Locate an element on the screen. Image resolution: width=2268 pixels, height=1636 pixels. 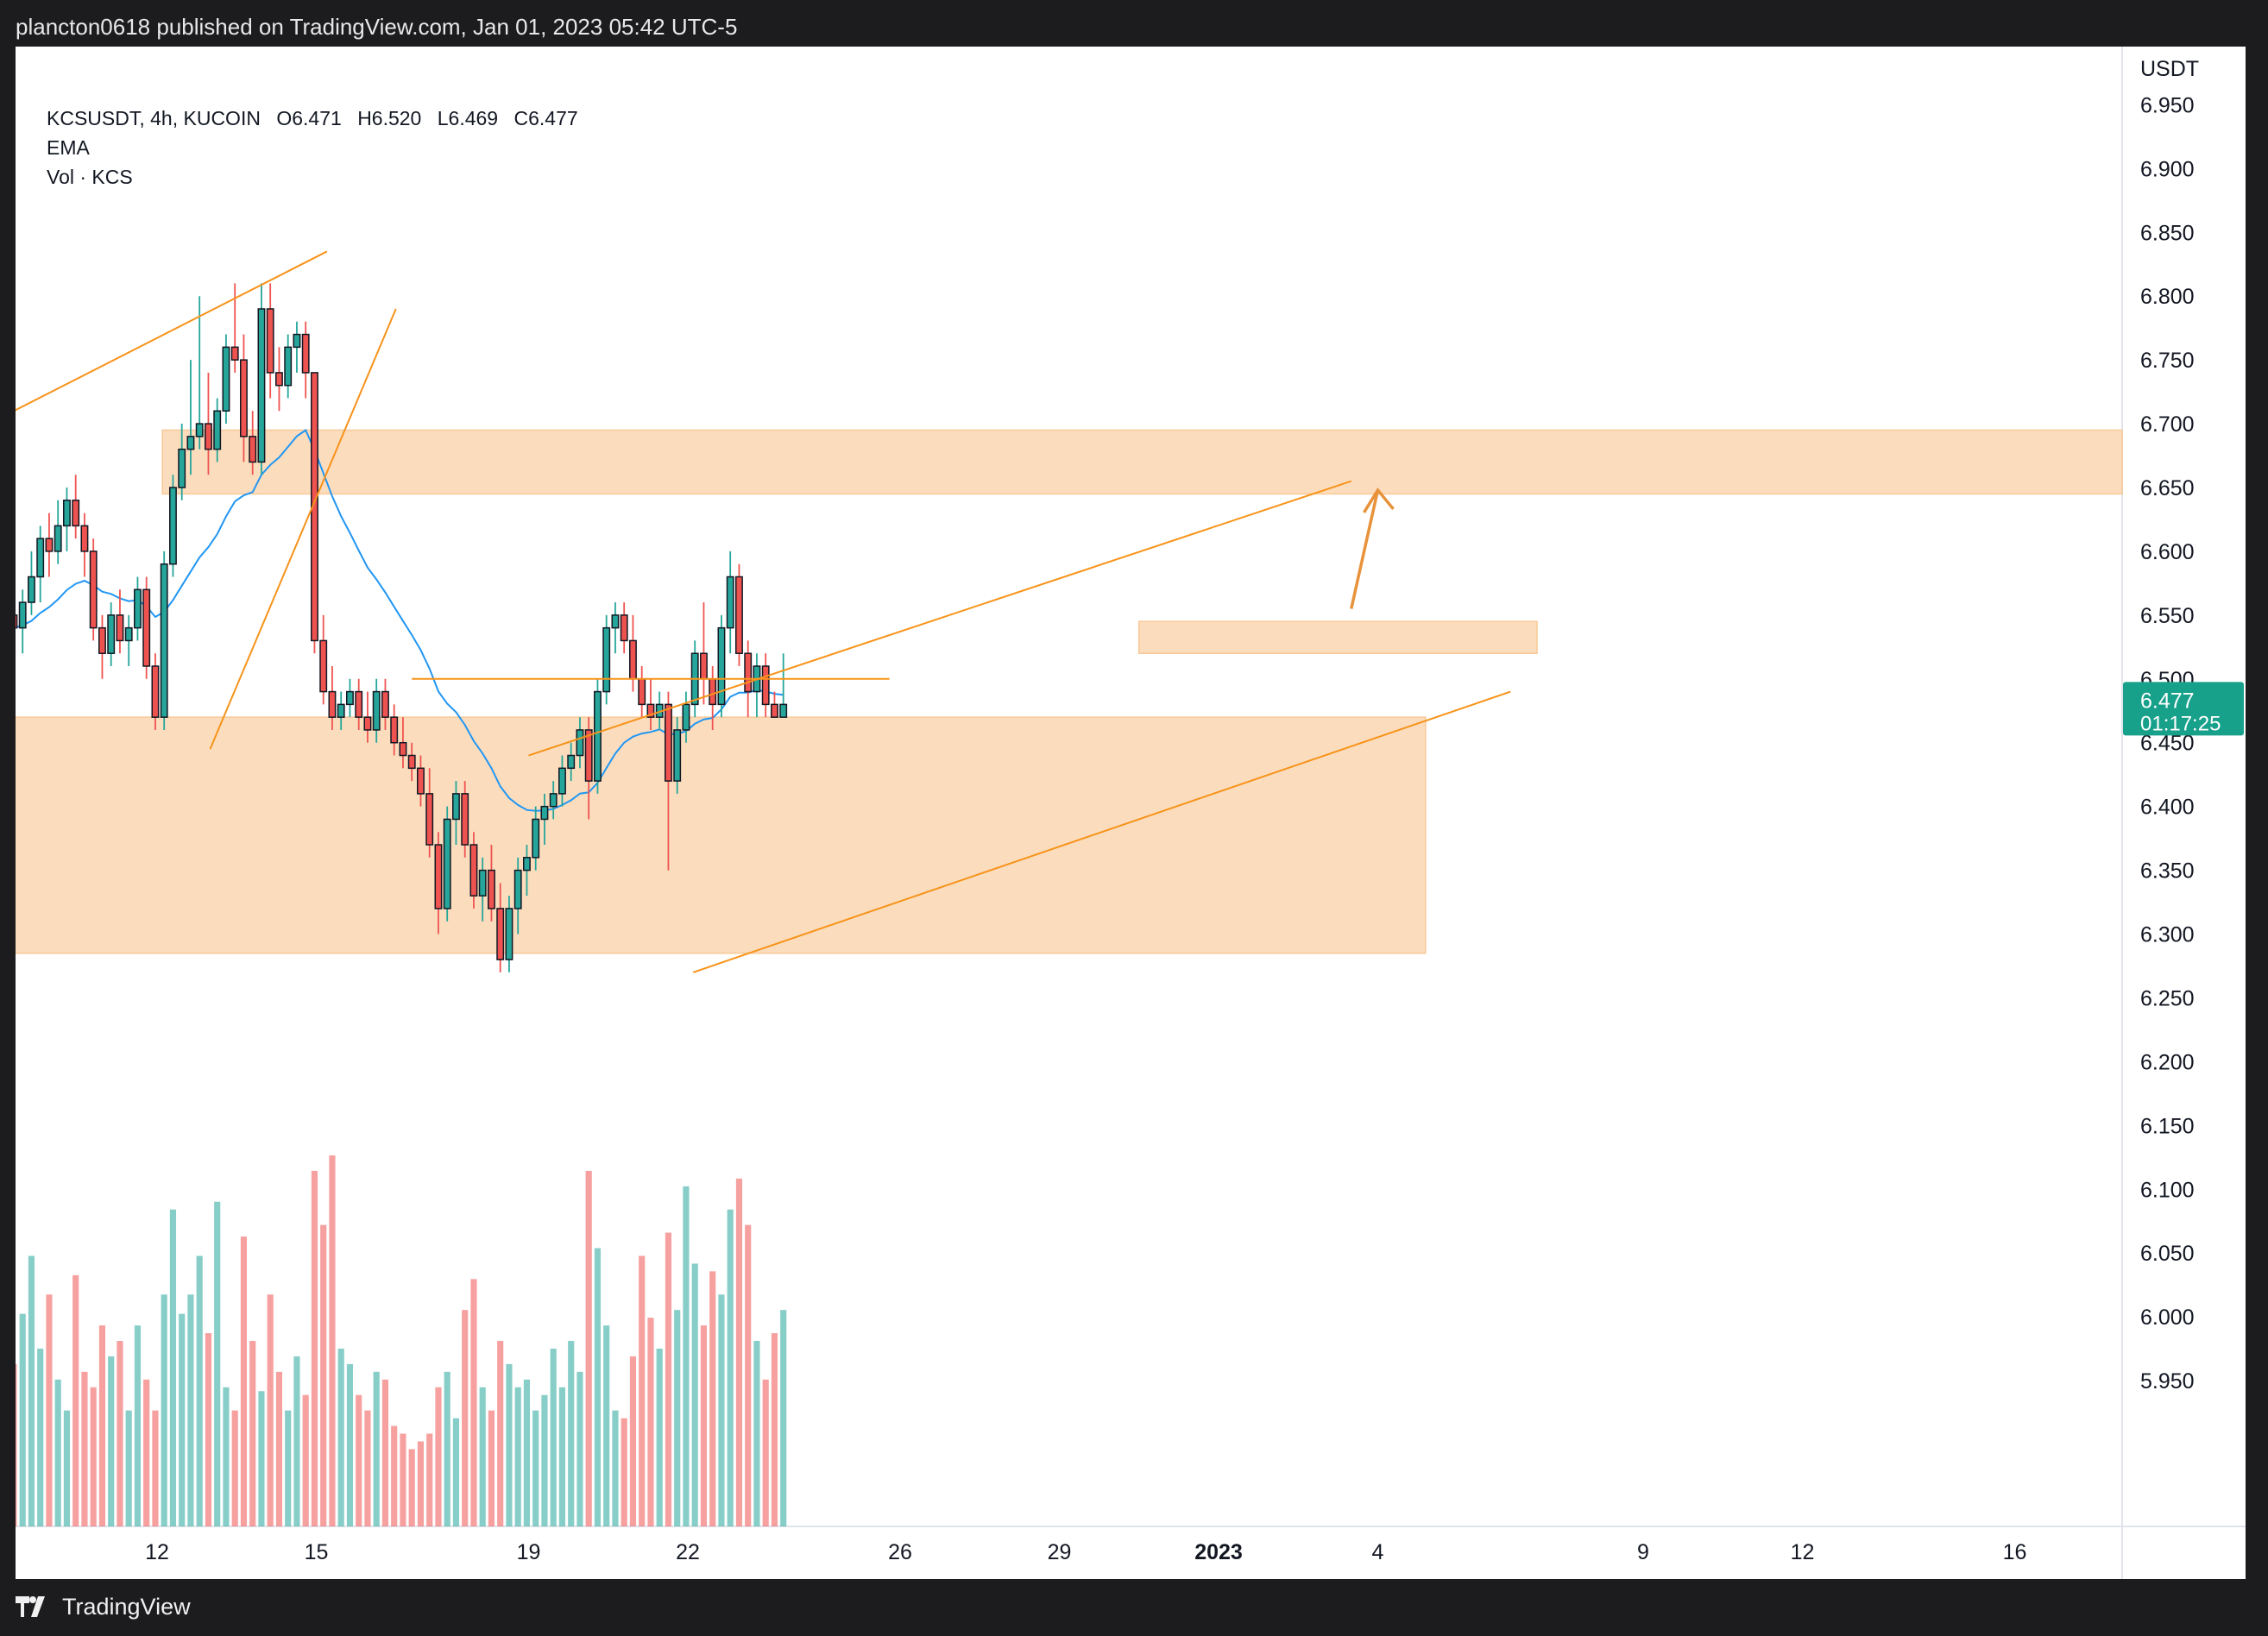
price-tick-label: 6.550 is located at coordinates (2167, 616).